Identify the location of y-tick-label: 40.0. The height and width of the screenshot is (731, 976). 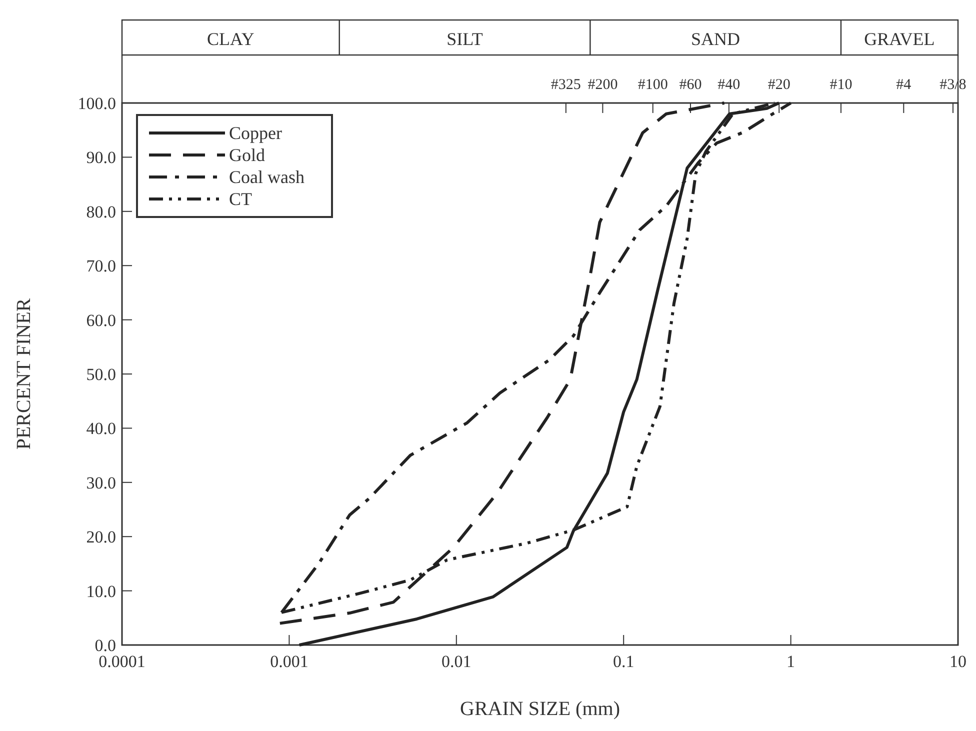
(101, 428).